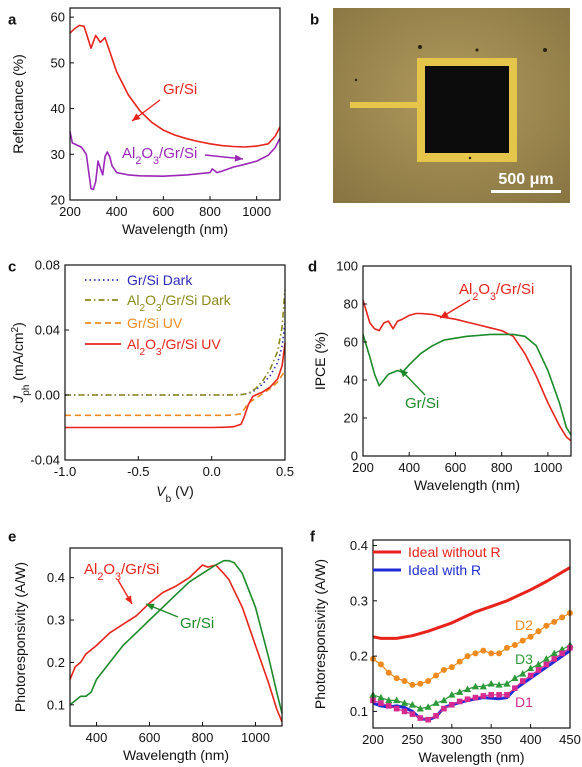  What do you see at coordinates (12, 266) in the screenshot?
I see `panel-letter: c` at bounding box center [12, 266].